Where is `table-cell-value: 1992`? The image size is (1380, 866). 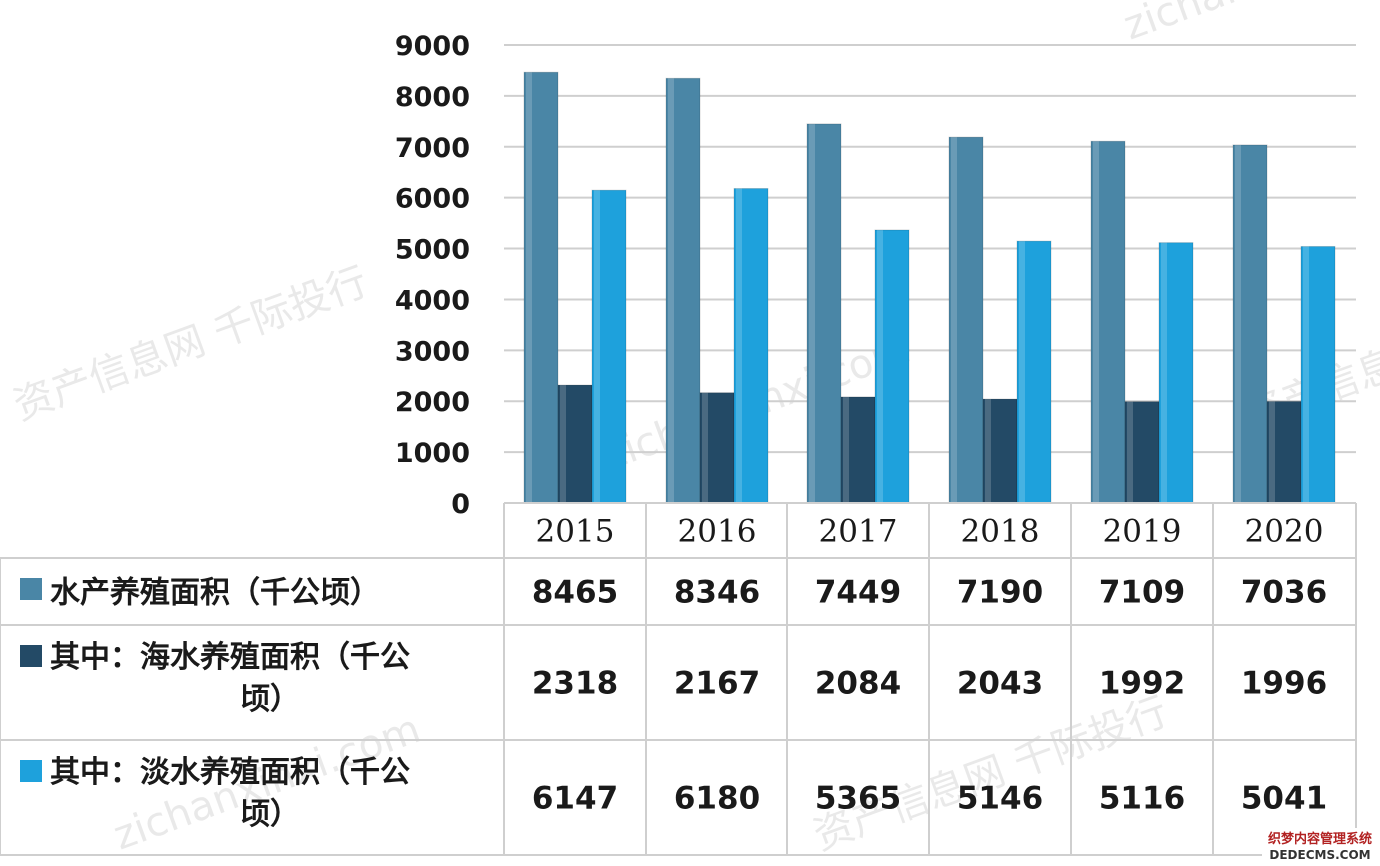 table-cell-value: 1992 is located at coordinates (1142, 684).